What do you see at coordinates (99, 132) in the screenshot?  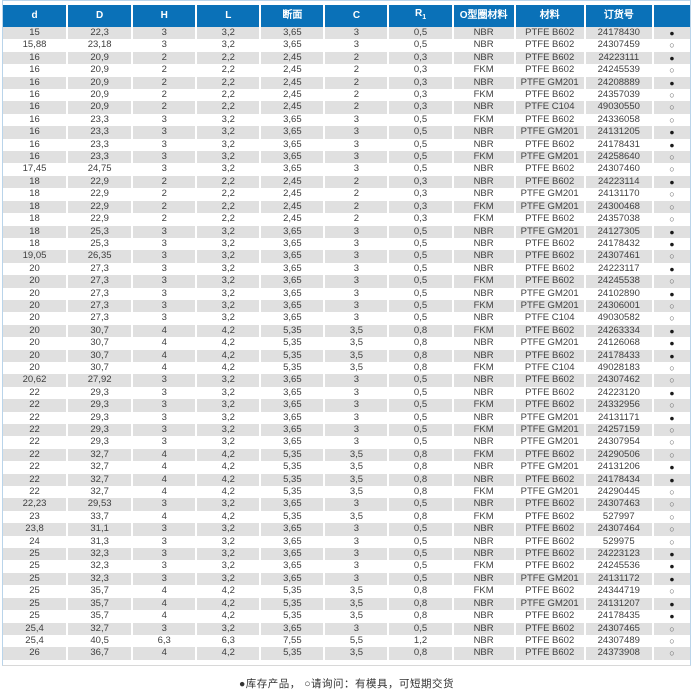 I see `cell-D: 23,3` at bounding box center [99, 132].